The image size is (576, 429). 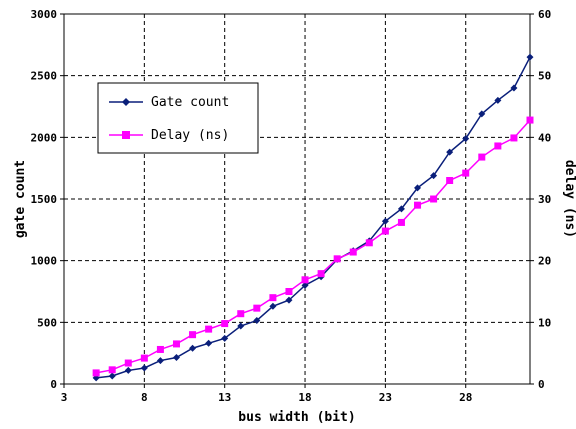 I want to click on legend: Gate count Delay (ns), so click(x=178, y=118).